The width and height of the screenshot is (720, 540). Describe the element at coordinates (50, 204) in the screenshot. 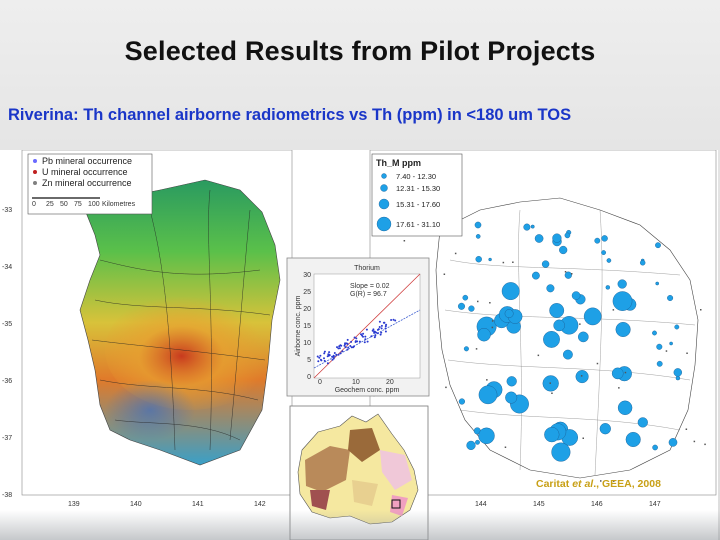

I see `scale-tick-label: 25` at that location.